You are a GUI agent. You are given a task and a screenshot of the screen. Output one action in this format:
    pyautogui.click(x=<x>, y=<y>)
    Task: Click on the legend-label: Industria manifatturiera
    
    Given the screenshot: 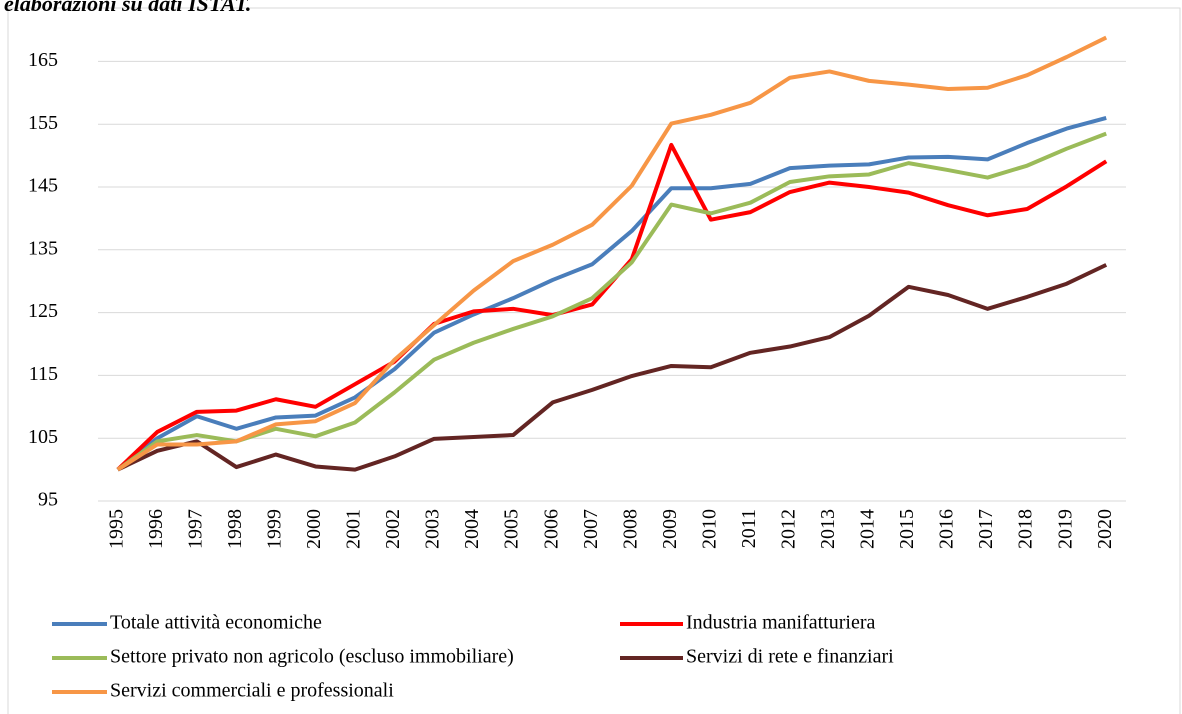 What is the action you would take?
    pyautogui.click(x=780, y=623)
    